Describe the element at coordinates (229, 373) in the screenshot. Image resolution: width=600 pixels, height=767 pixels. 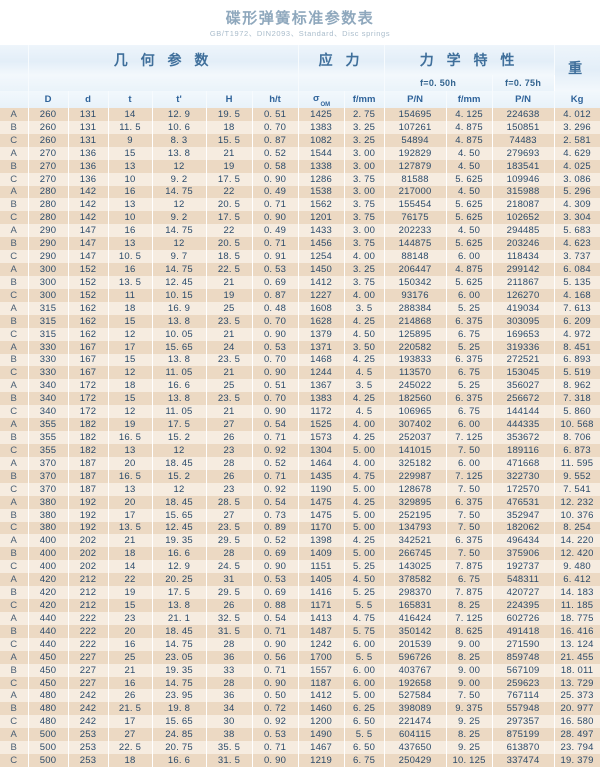
I see `cell-overall-height: 21` at that location.